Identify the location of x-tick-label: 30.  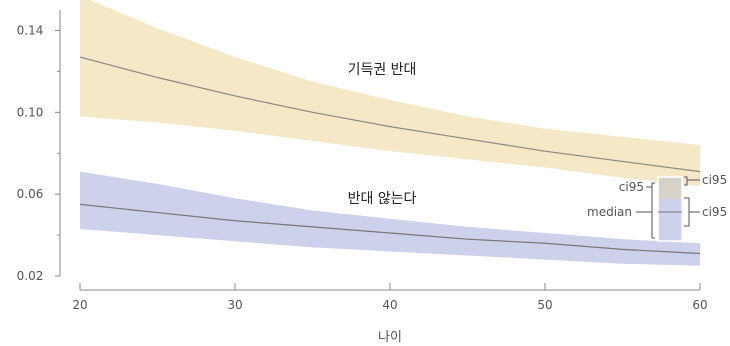
(234, 305).